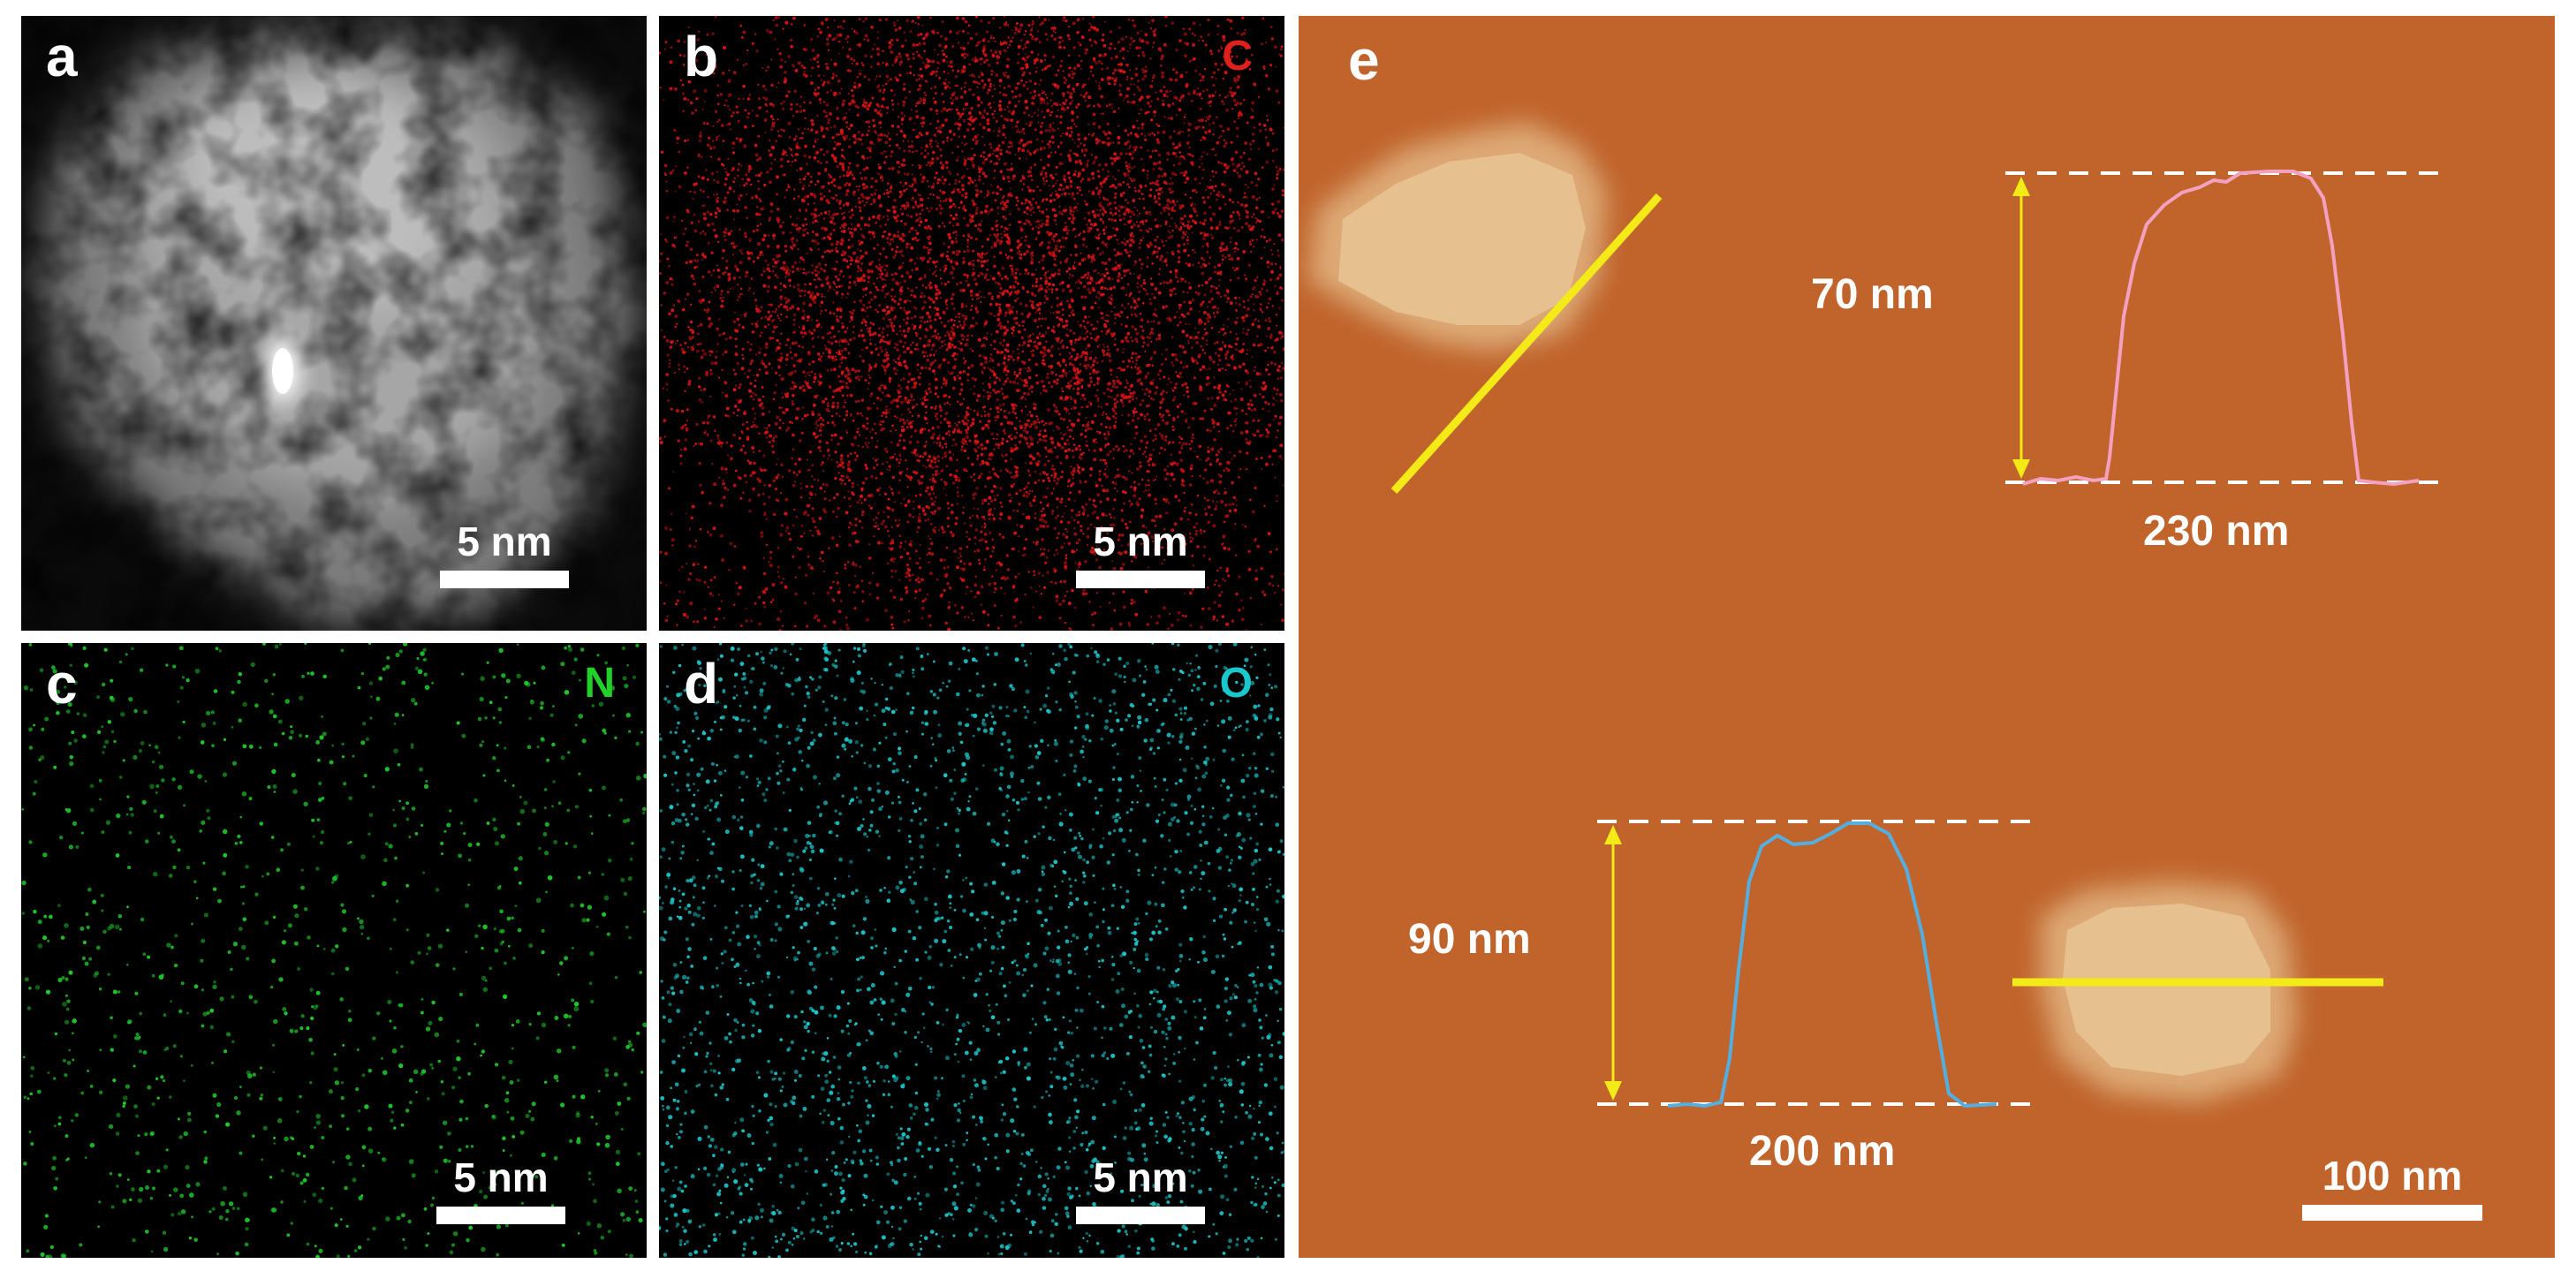  What do you see at coordinates (1364, 60) in the screenshot?
I see `panel-label: e` at bounding box center [1364, 60].